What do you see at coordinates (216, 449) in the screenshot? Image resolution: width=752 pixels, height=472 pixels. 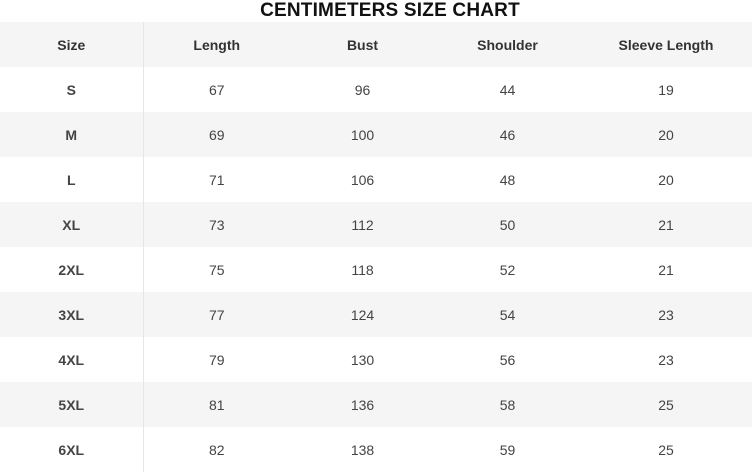 I see `cell-length: 82` at bounding box center [216, 449].